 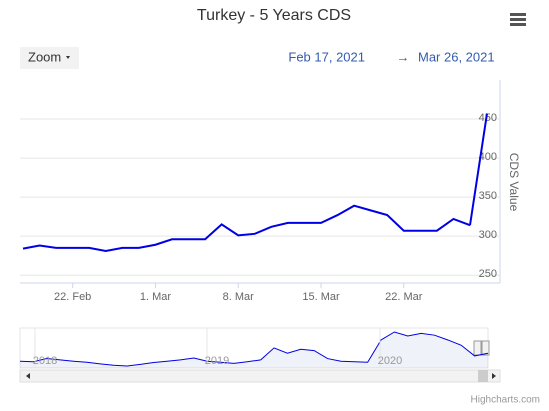 What do you see at coordinates (239, 297) in the screenshot?
I see `x-tick-label: 8. Mar` at bounding box center [239, 297].